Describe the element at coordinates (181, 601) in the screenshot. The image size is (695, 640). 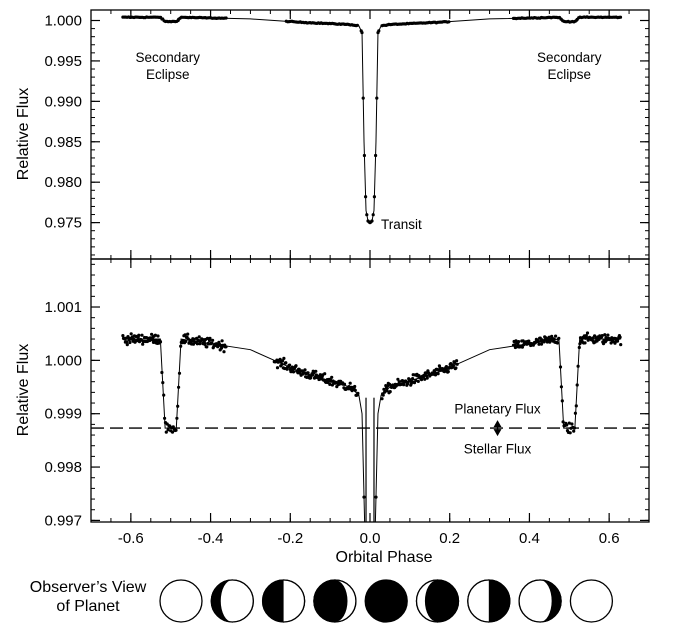
I see `planet-phase-full-icon` at that location.